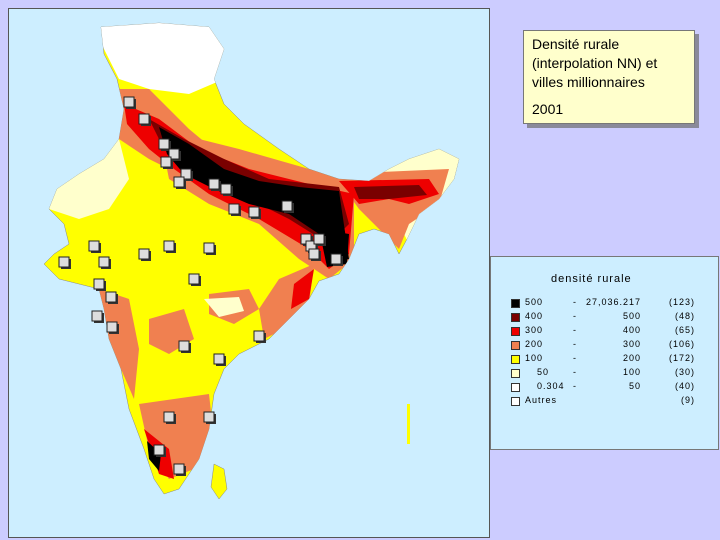 This screenshot has height=540, width=720. Describe the element at coordinates (611, 387) in the screenshot. I see `legend-row-0304: 0.304 - 50 (40)` at that location.